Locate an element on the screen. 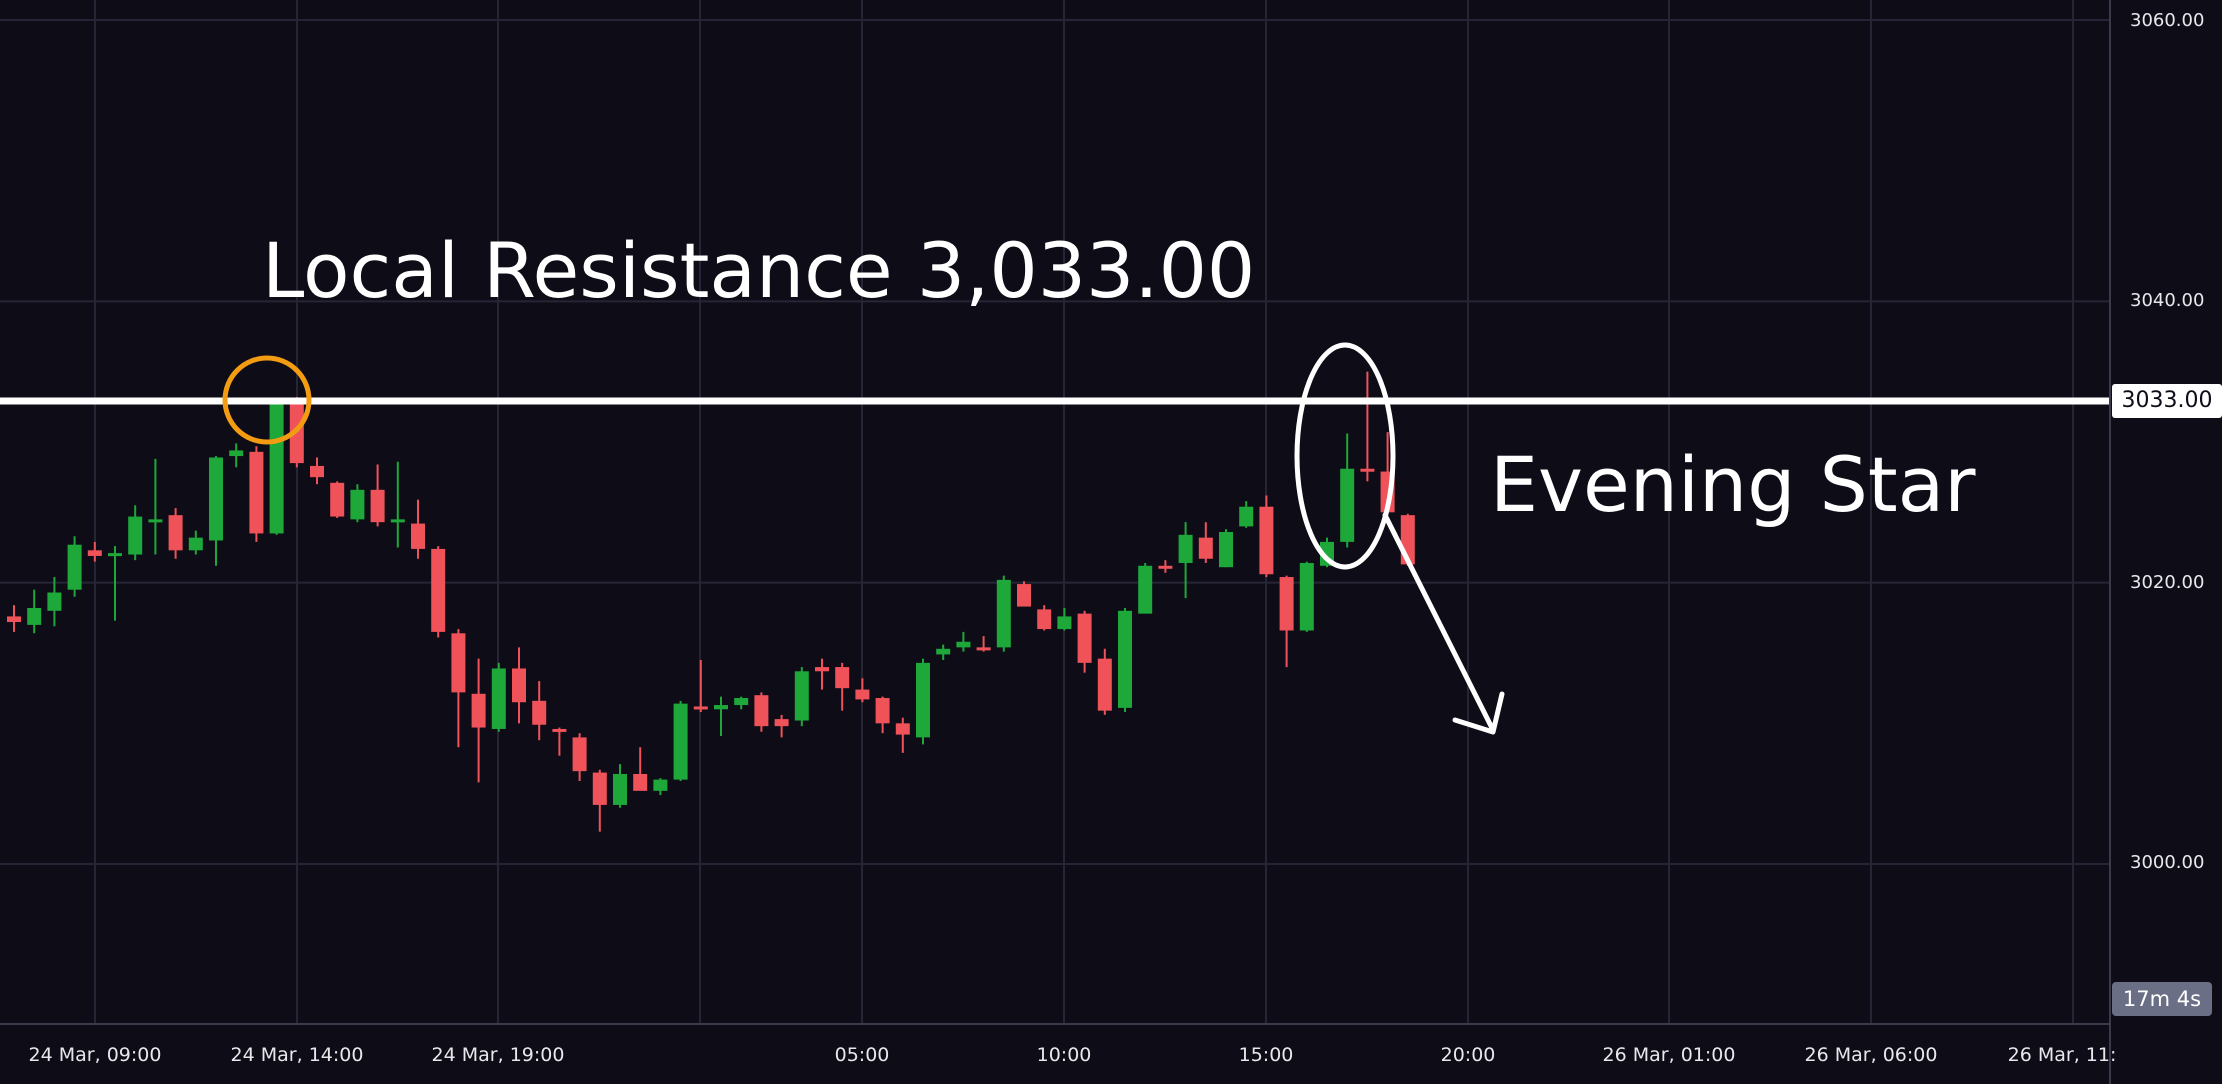 The image size is (2222, 1084). x-tick-label: 26 Mar, 11: is located at coordinates (2062, 1055).